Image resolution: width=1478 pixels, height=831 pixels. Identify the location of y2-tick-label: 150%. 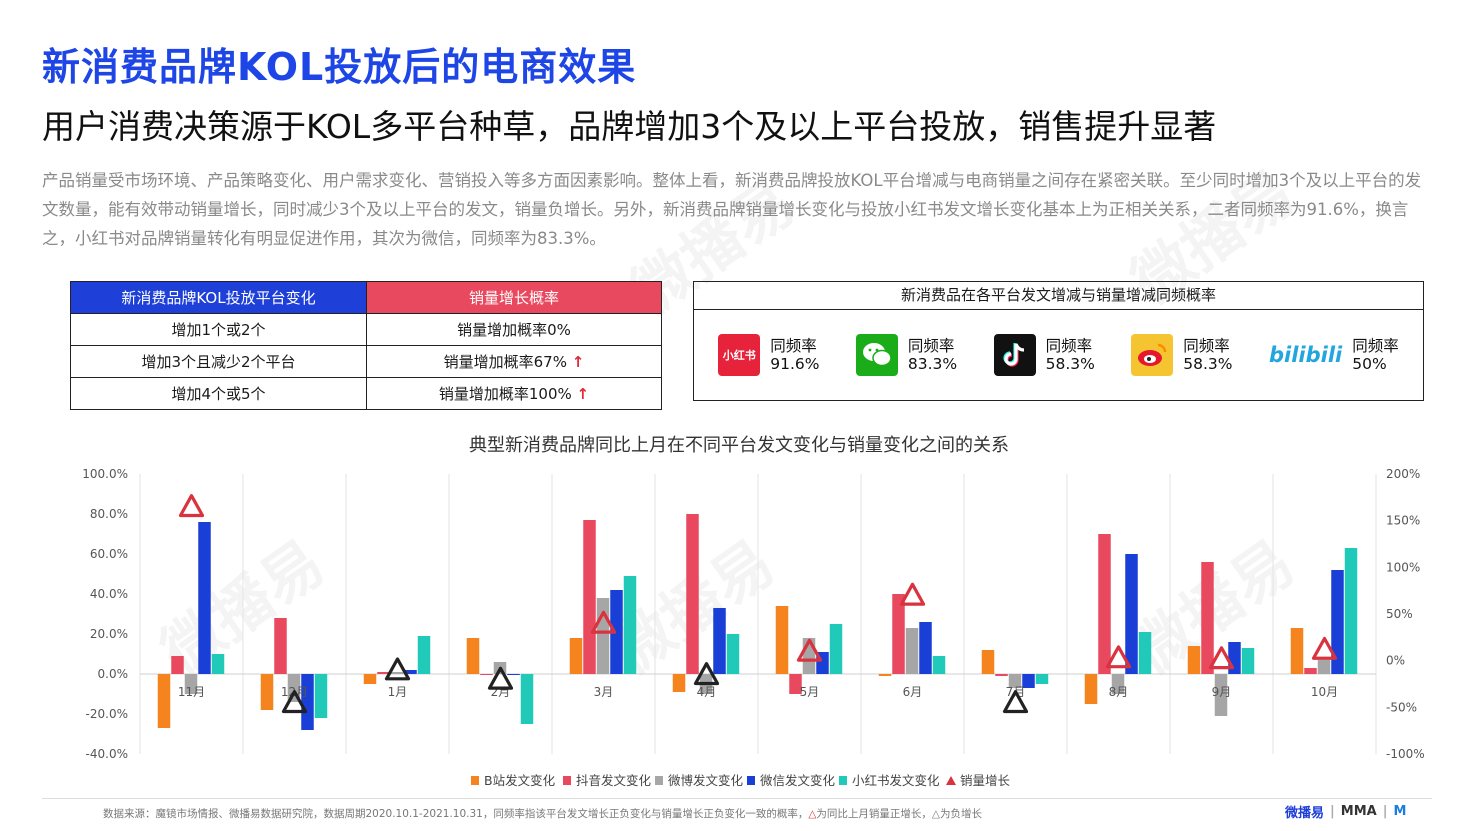
(1403, 521).